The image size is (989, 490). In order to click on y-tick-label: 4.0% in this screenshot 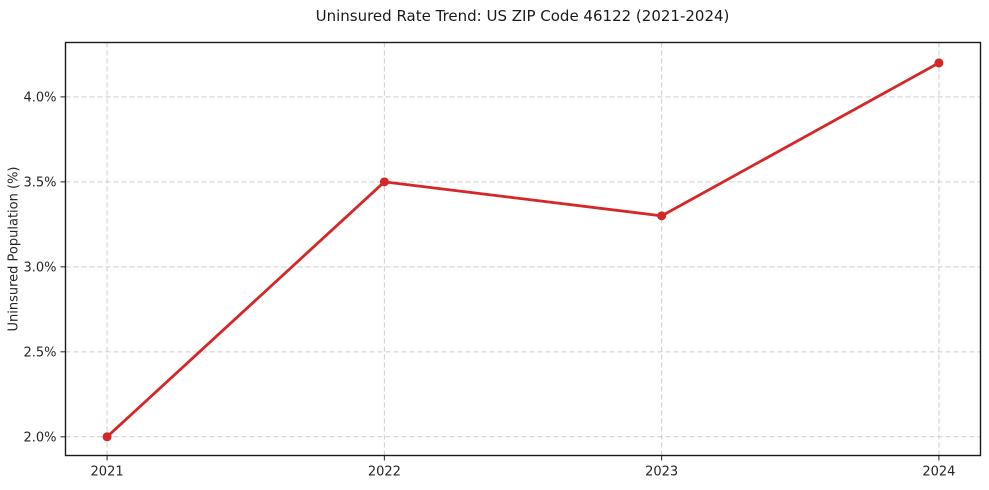, I will do `click(39, 97)`.